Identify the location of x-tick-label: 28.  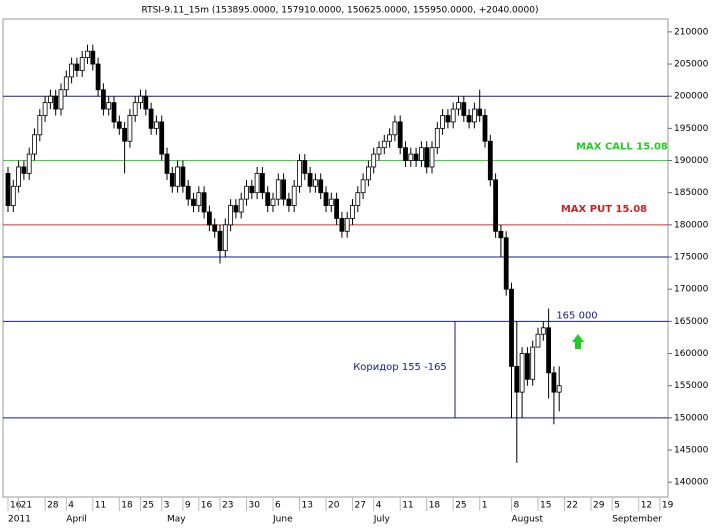
(53, 506).